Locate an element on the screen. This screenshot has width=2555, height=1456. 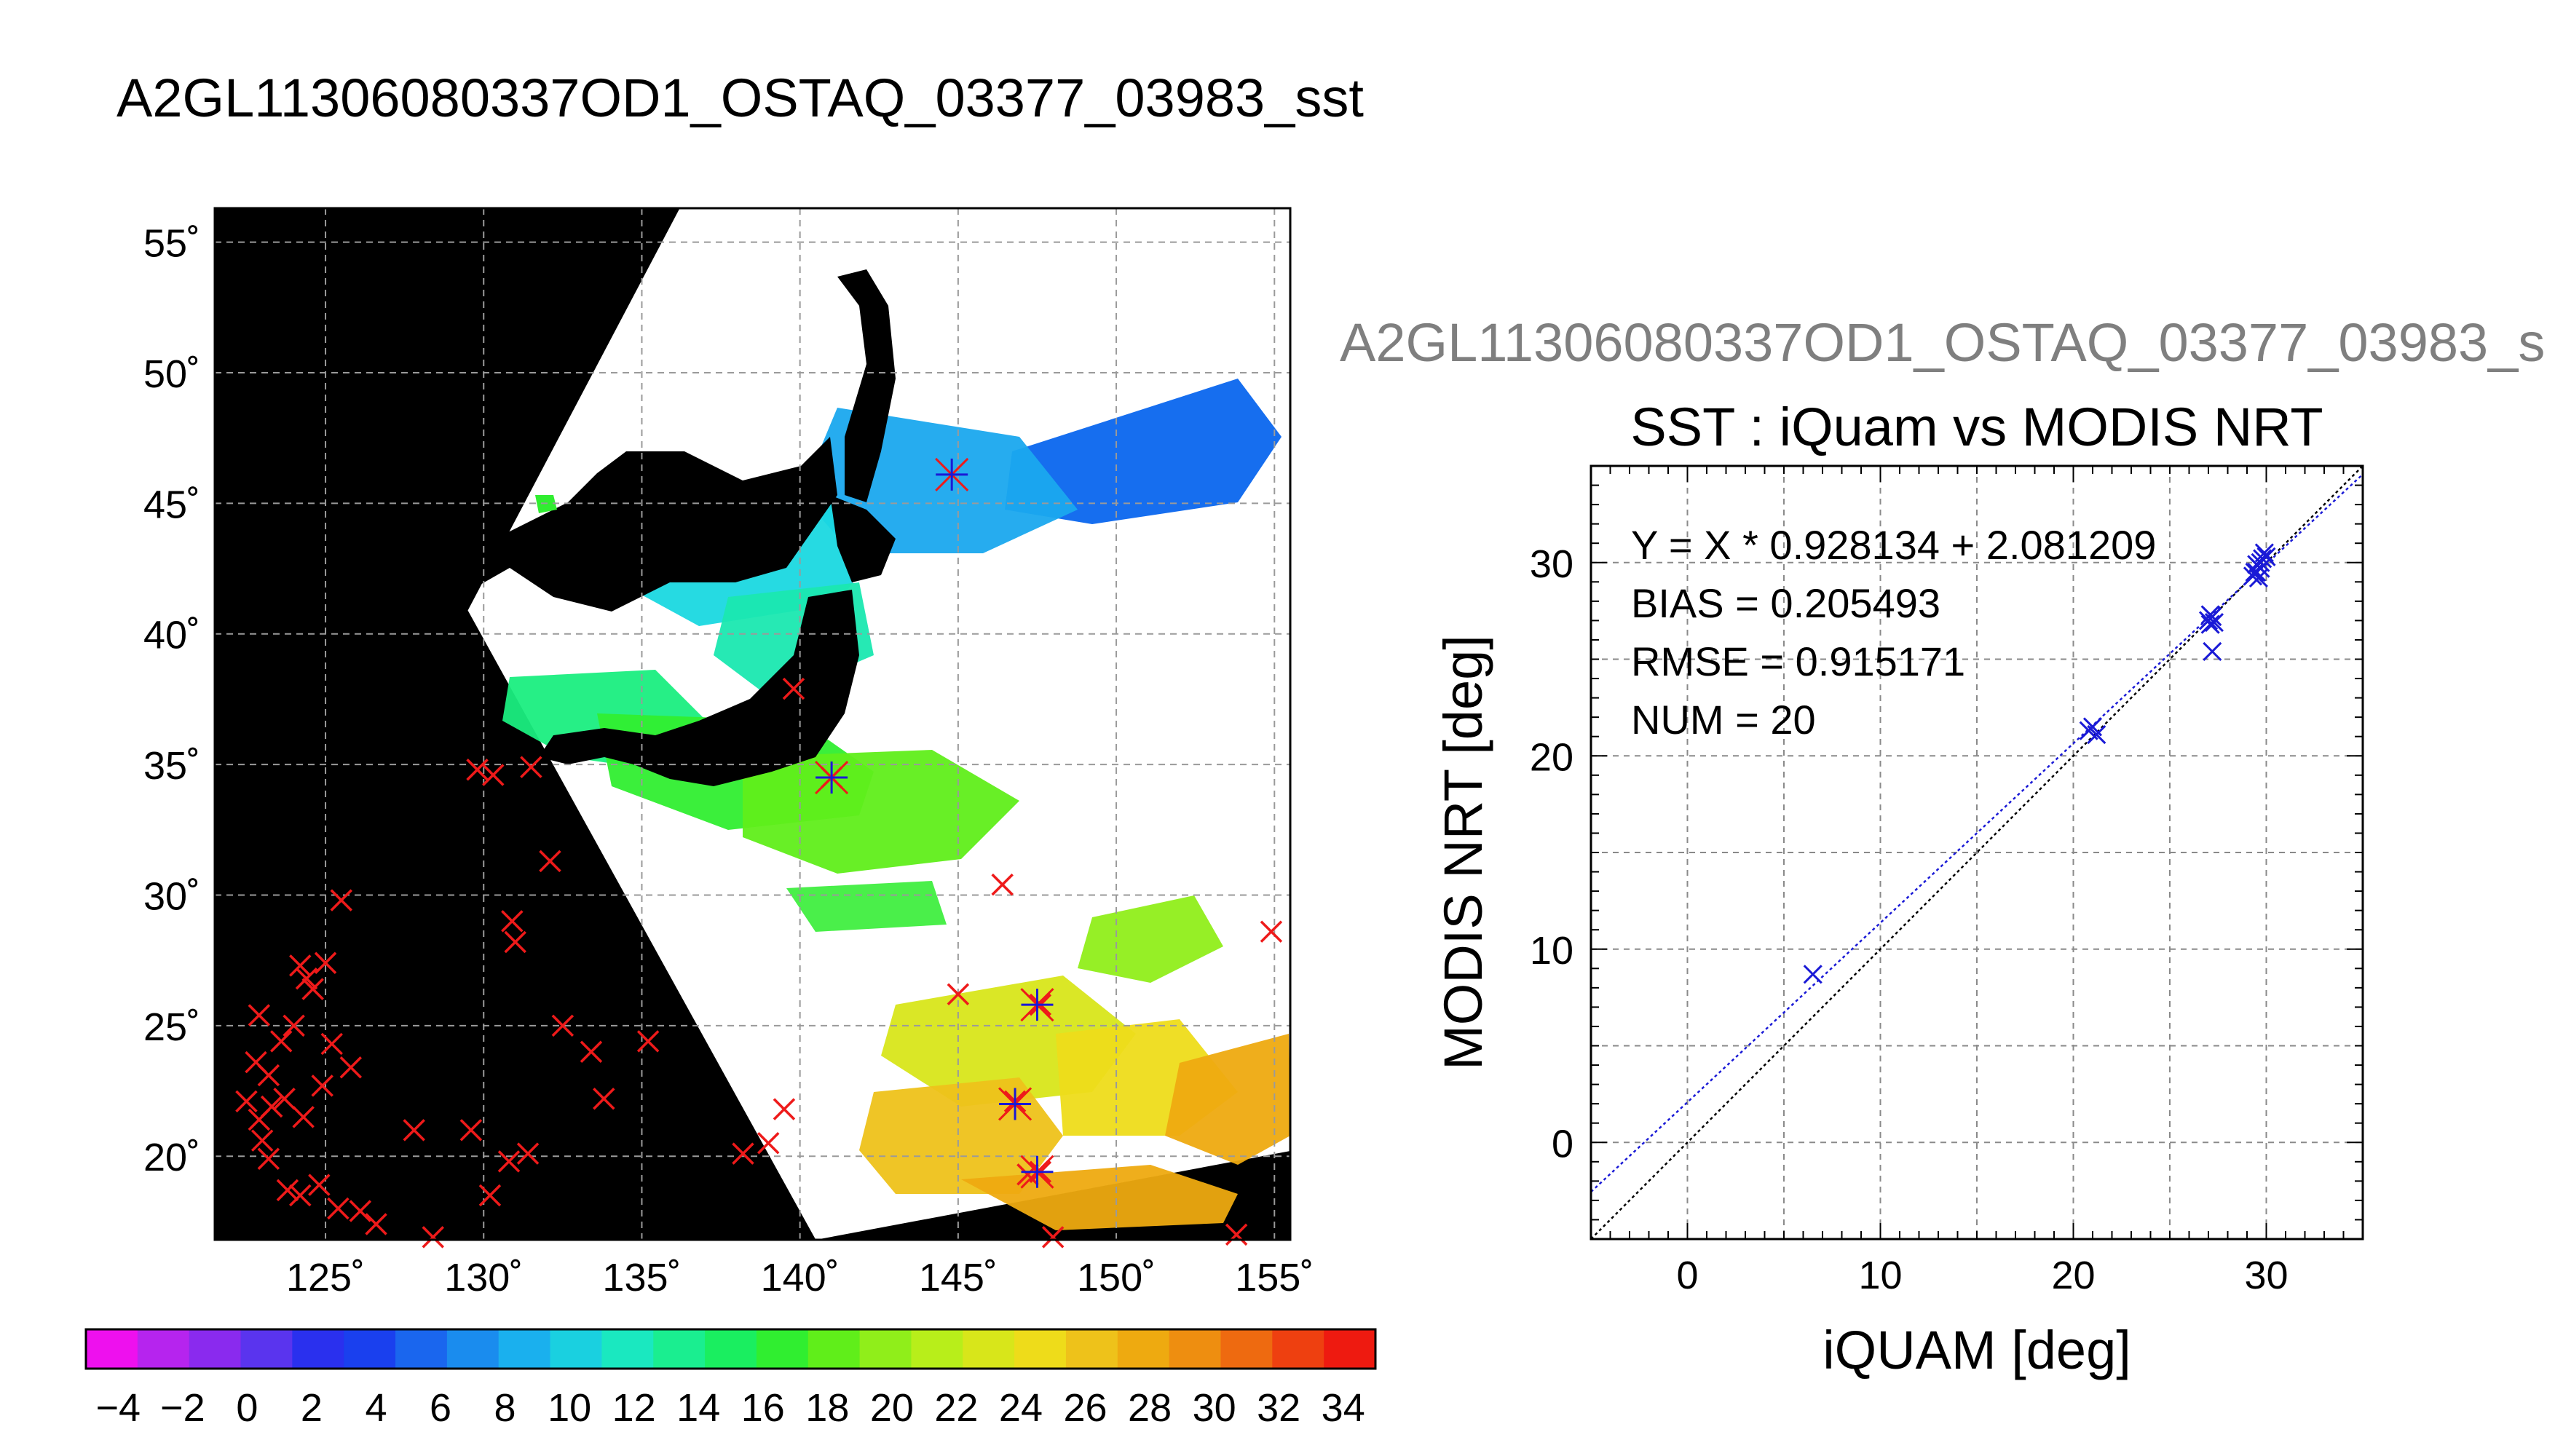
scatter-title: SST : iQuam vs MODIS NRT is located at coordinates (1976, 427).